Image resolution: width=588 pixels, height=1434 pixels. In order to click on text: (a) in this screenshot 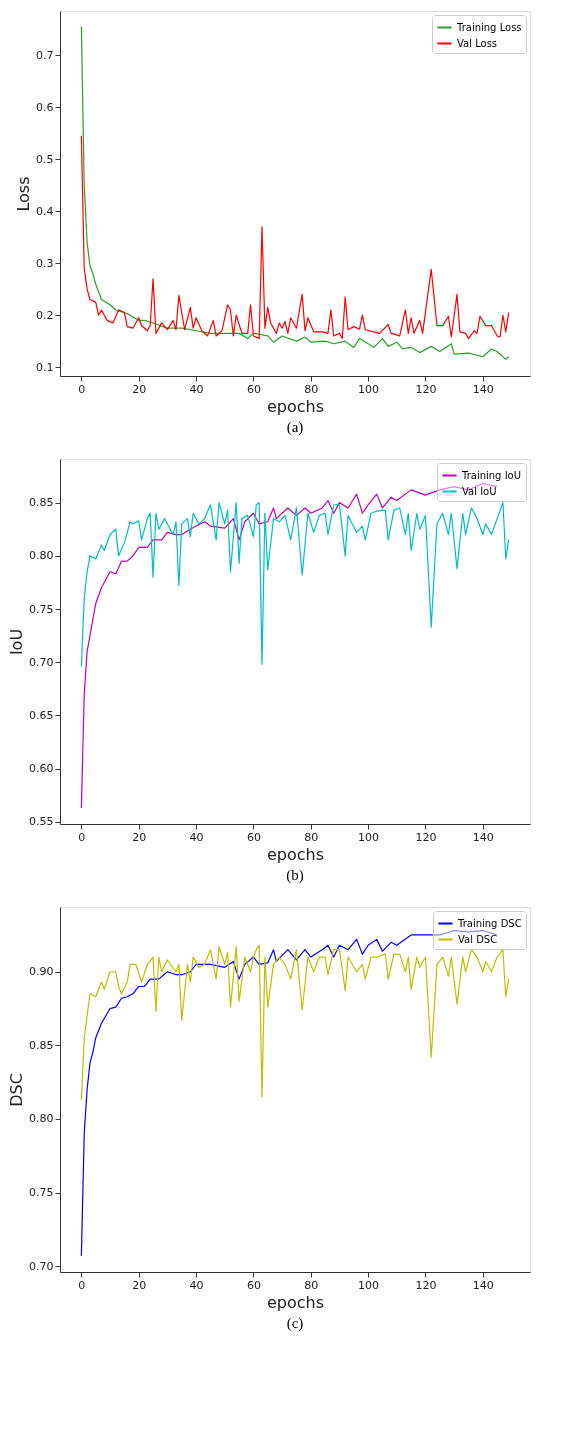, I will do `click(295, 427)`.